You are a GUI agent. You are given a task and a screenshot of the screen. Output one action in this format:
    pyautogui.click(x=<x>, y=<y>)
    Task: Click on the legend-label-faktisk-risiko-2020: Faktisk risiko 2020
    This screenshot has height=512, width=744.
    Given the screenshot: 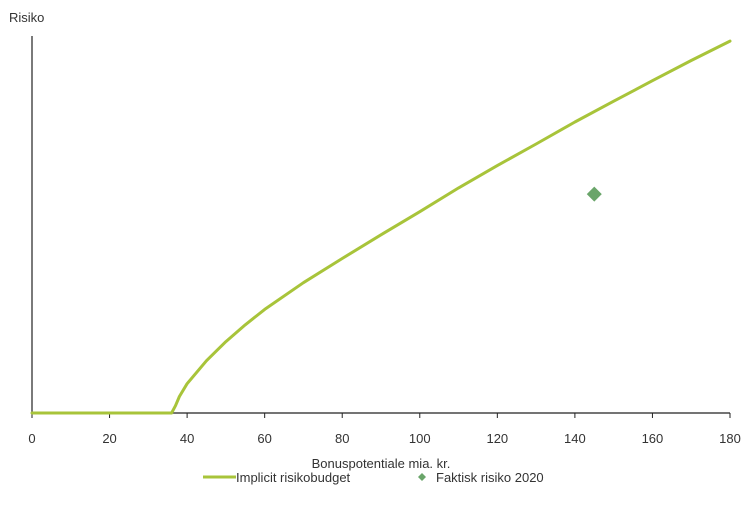 What is the action you would take?
    pyautogui.click(x=490, y=477)
    